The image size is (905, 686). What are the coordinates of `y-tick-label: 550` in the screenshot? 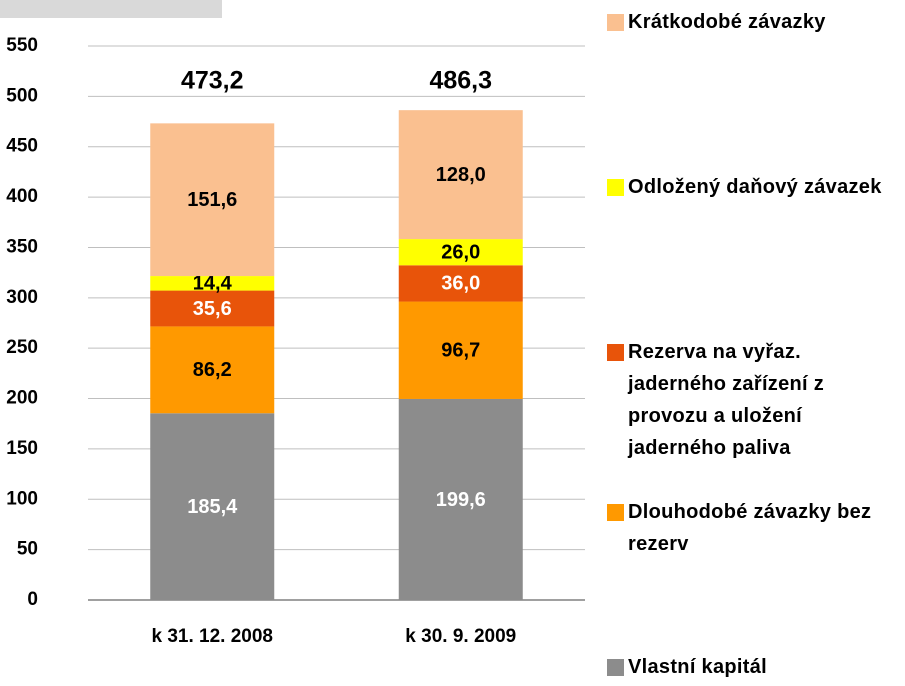 It's located at (22, 45).